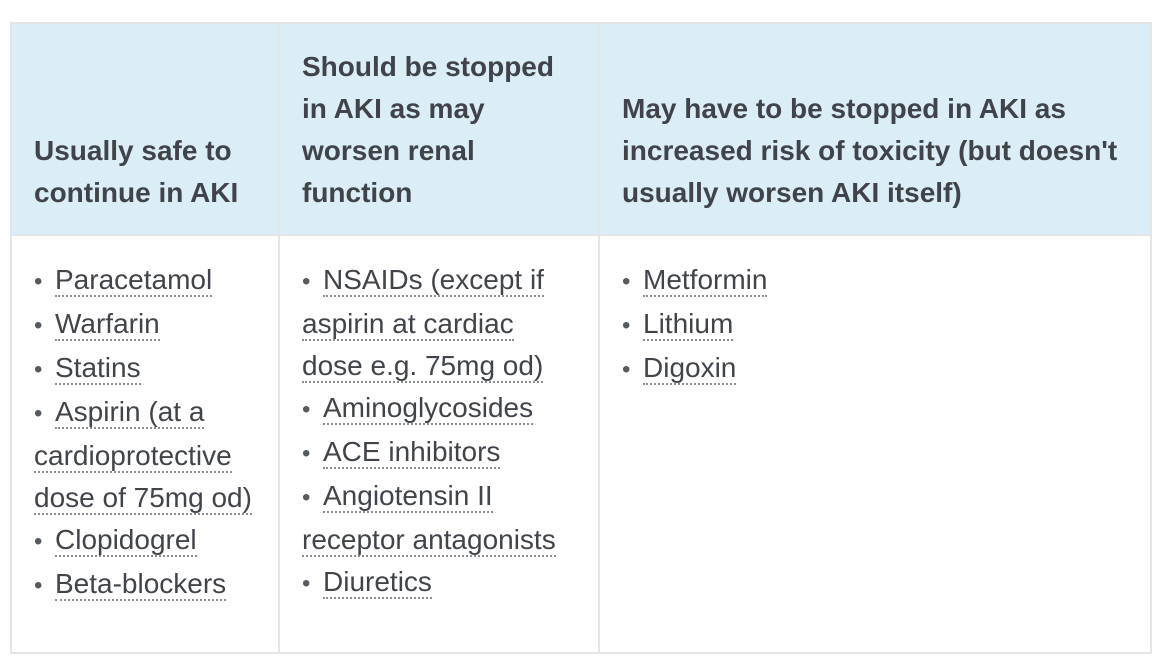  I want to click on list-item: • Aminoglycosides, so click(440, 409).